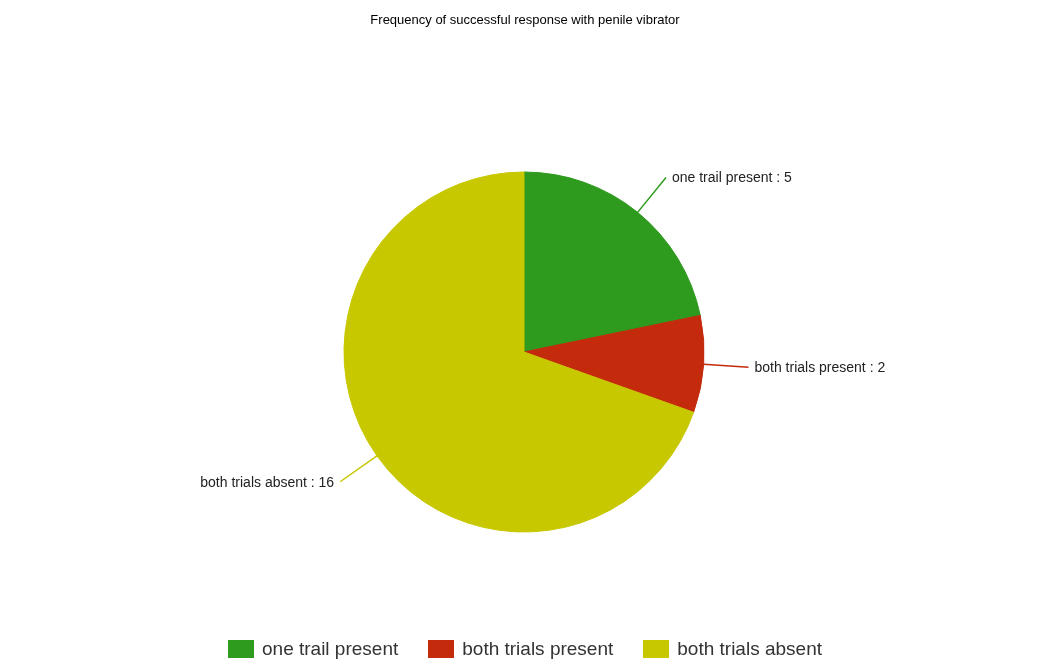 The width and height of the screenshot is (1050, 672). Describe the element at coordinates (538, 649) in the screenshot. I see `legend-label: both trials present` at that location.